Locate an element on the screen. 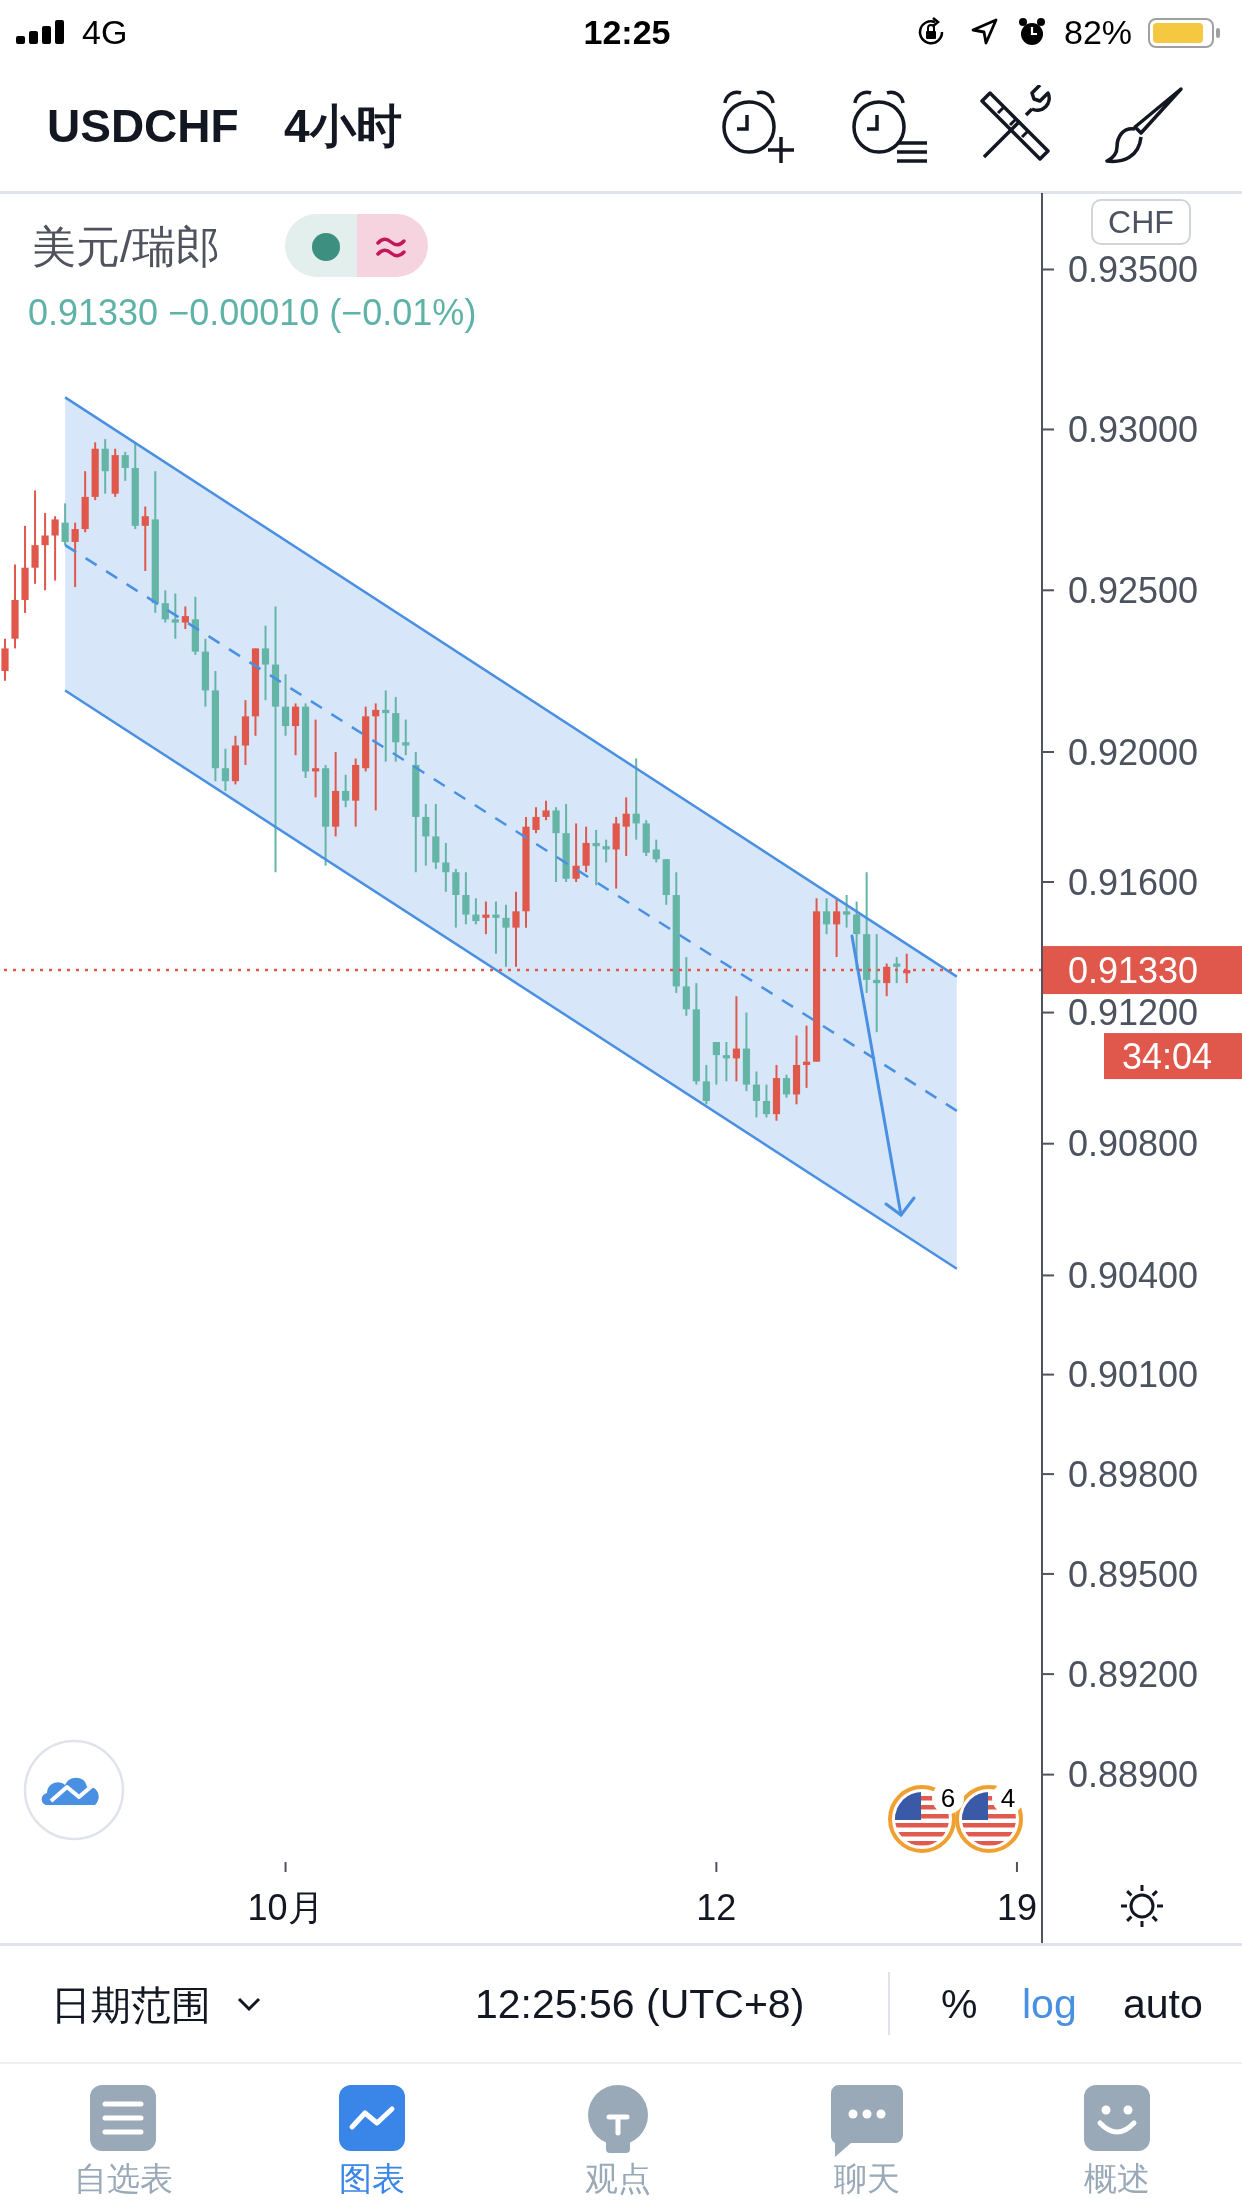 The width and height of the screenshot is (1242, 2208). x-tick-label: 10月 is located at coordinates (285, 1907).